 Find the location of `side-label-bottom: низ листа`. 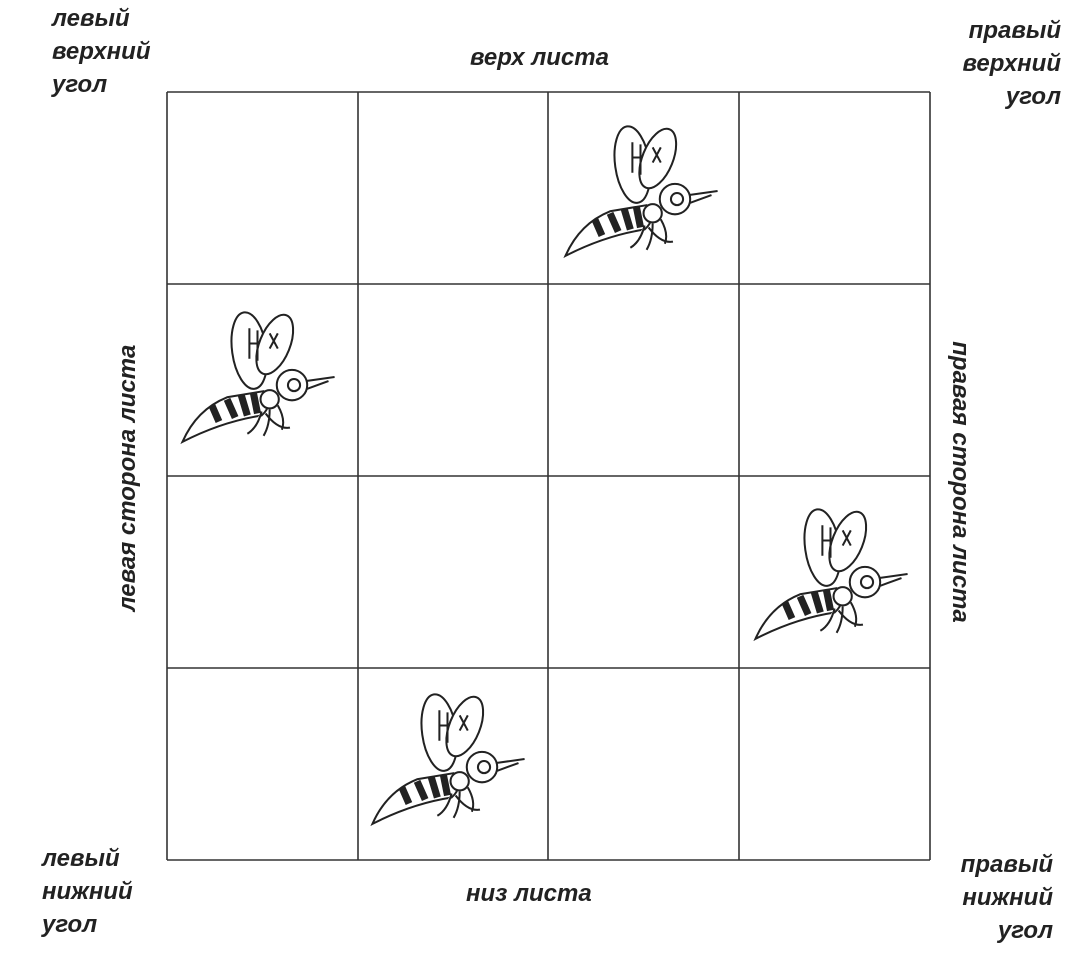

side-label-bottom: низ листа is located at coordinates (529, 893).